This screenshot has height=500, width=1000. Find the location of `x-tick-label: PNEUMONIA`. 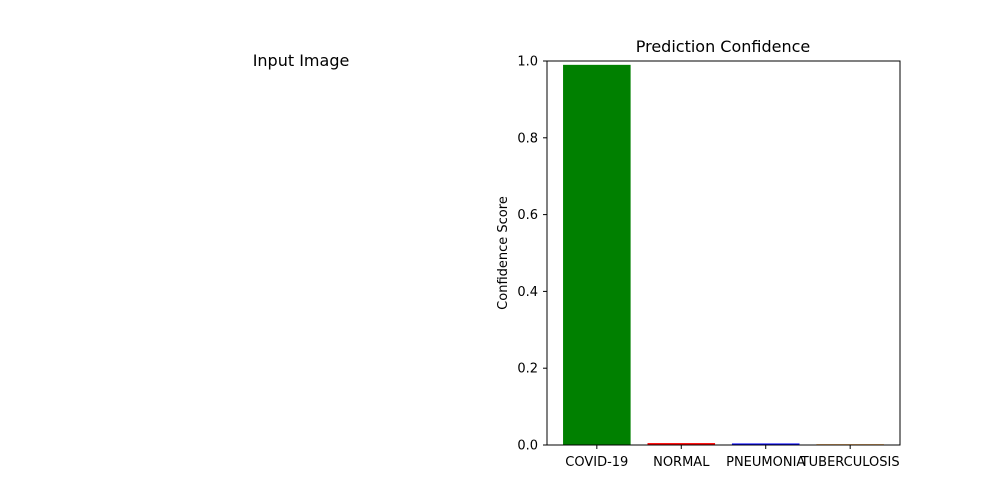

x-tick-label: PNEUMONIA is located at coordinates (765, 462).